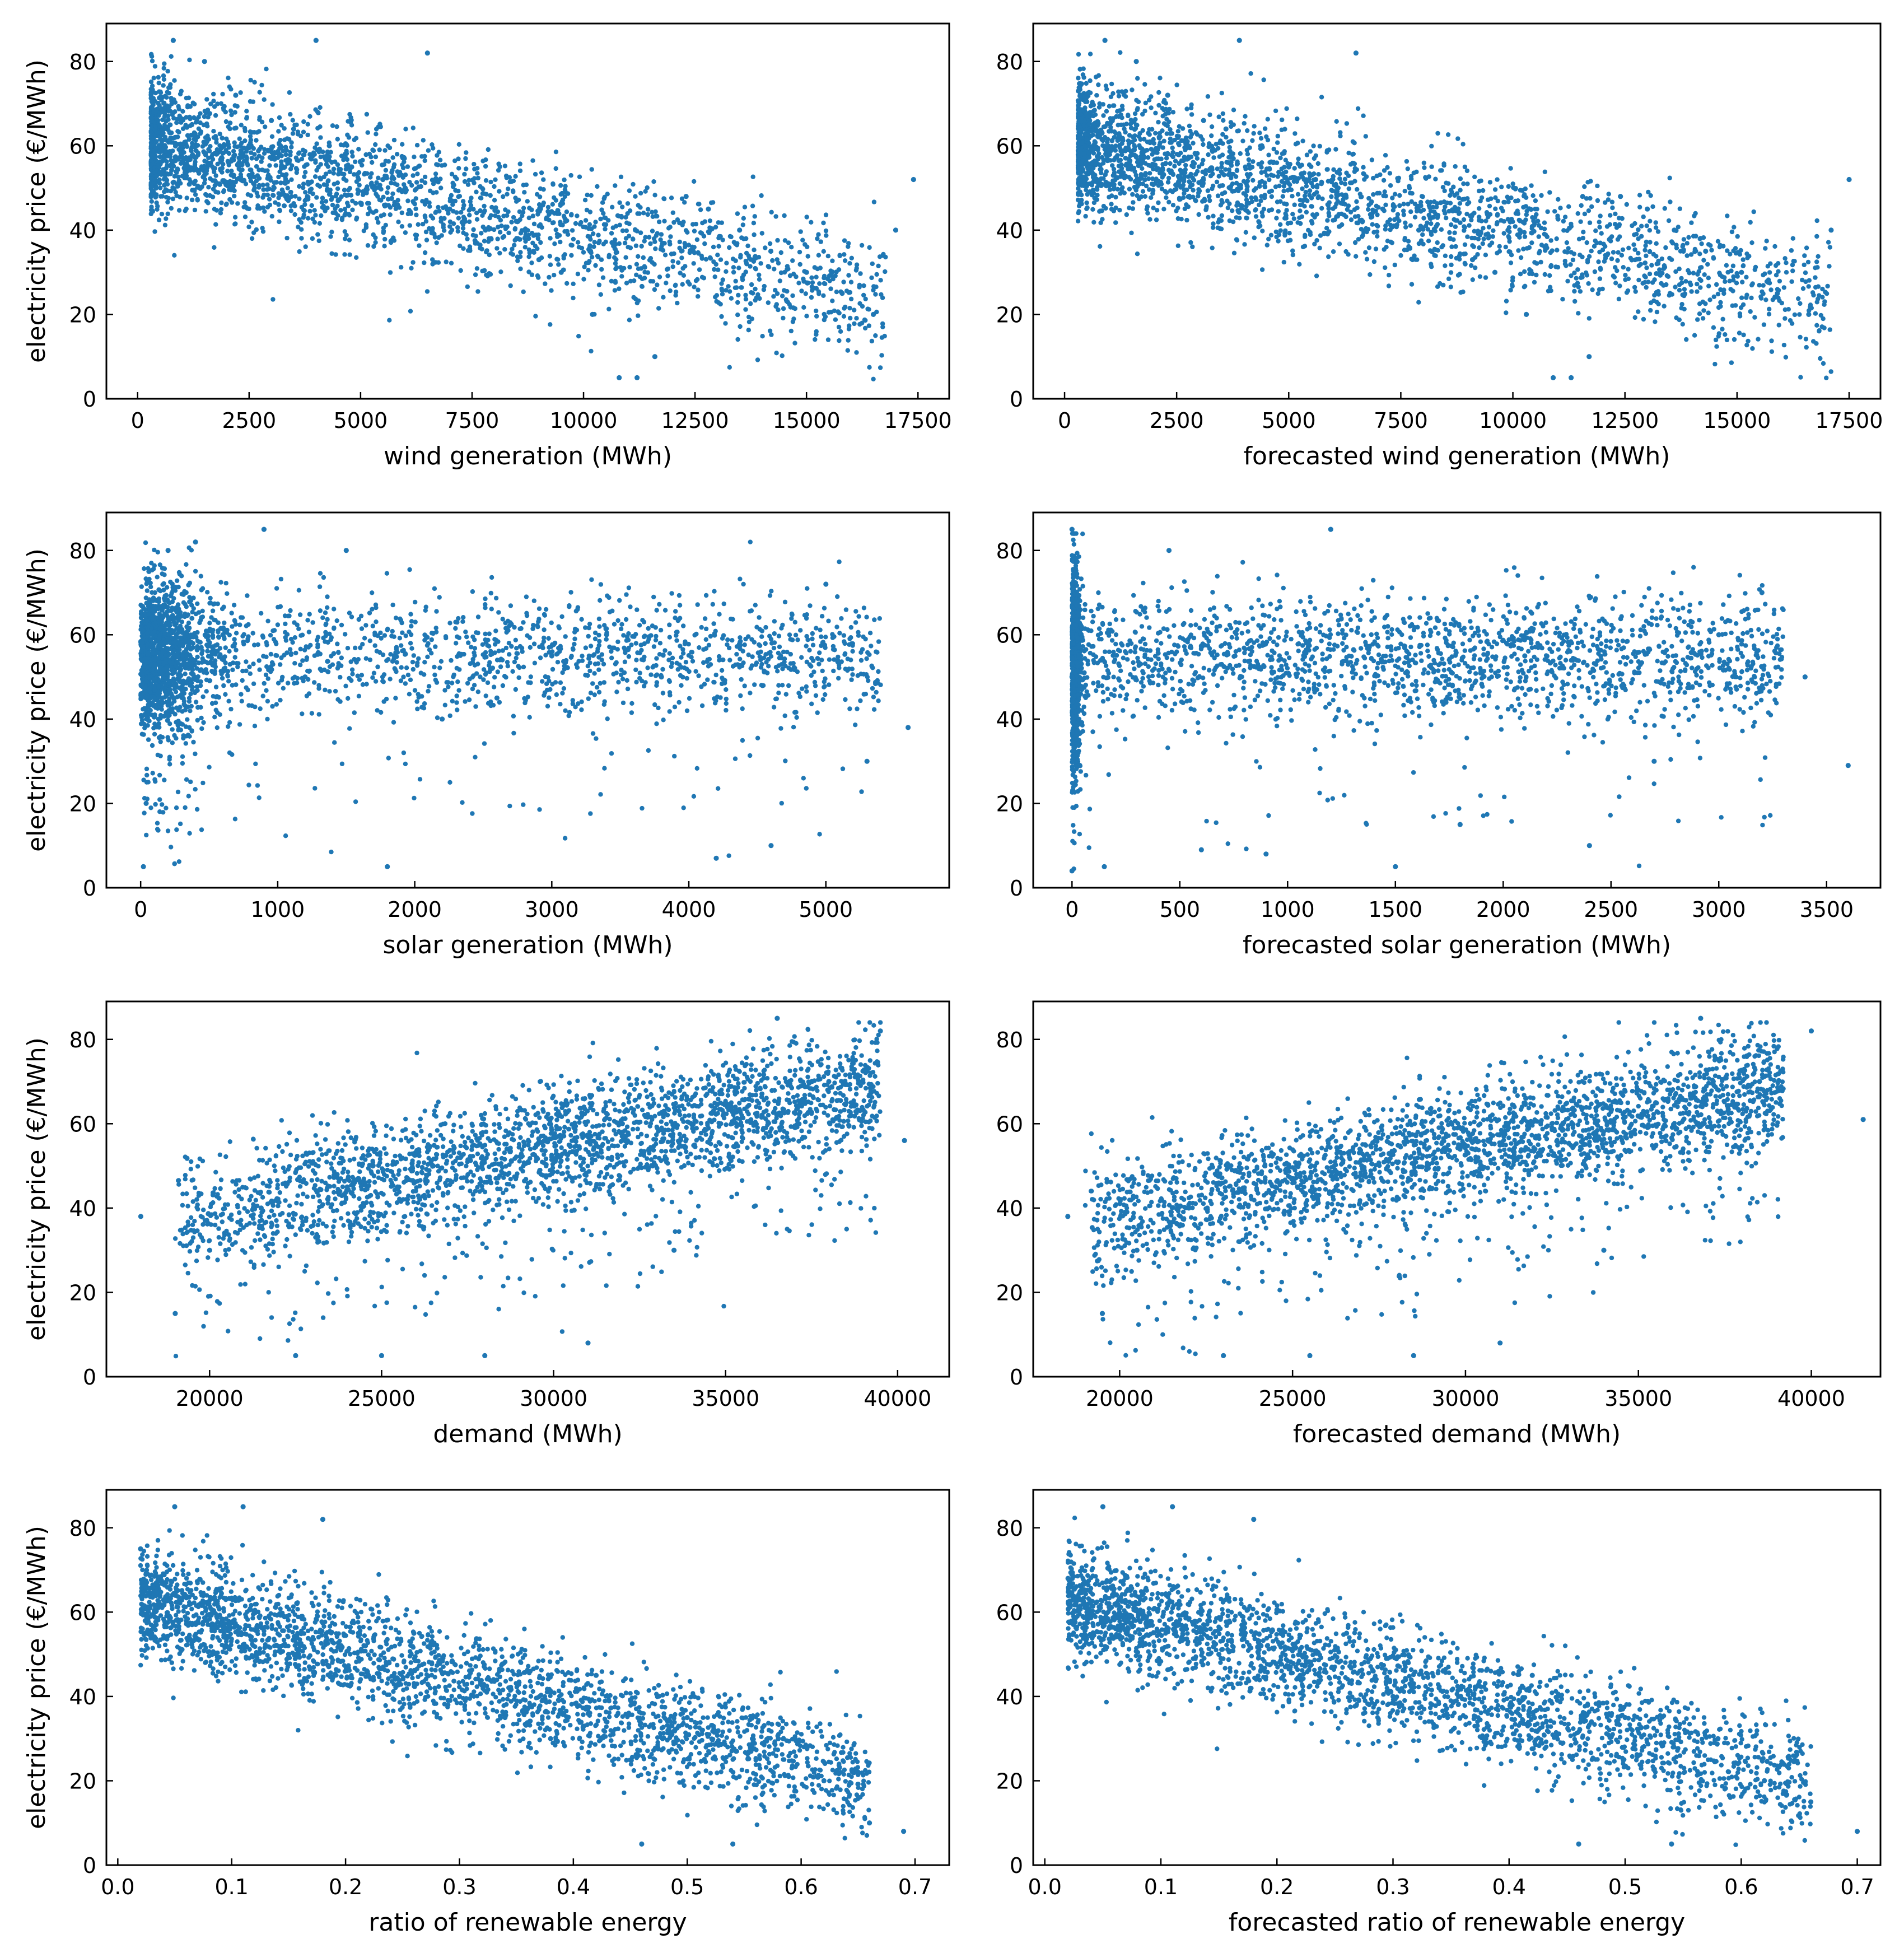 This screenshot has height=1948, width=1904. What do you see at coordinates (329, 145) in the screenshot?
I see `data-point` at bounding box center [329, 145].